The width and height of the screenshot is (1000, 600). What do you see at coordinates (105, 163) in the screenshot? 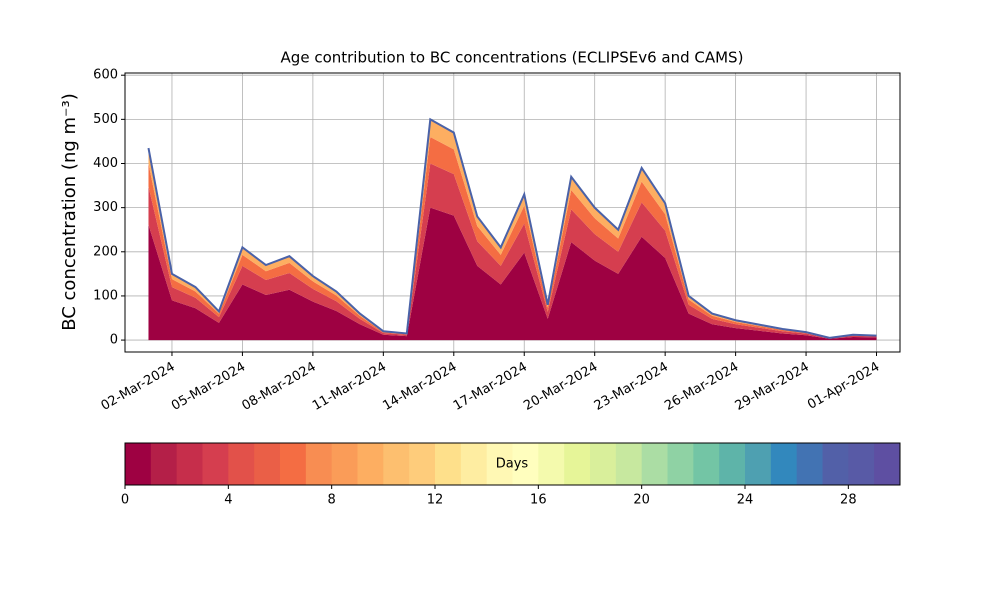
I see `y-tick-label: 400` at bounding box center [105, 163].